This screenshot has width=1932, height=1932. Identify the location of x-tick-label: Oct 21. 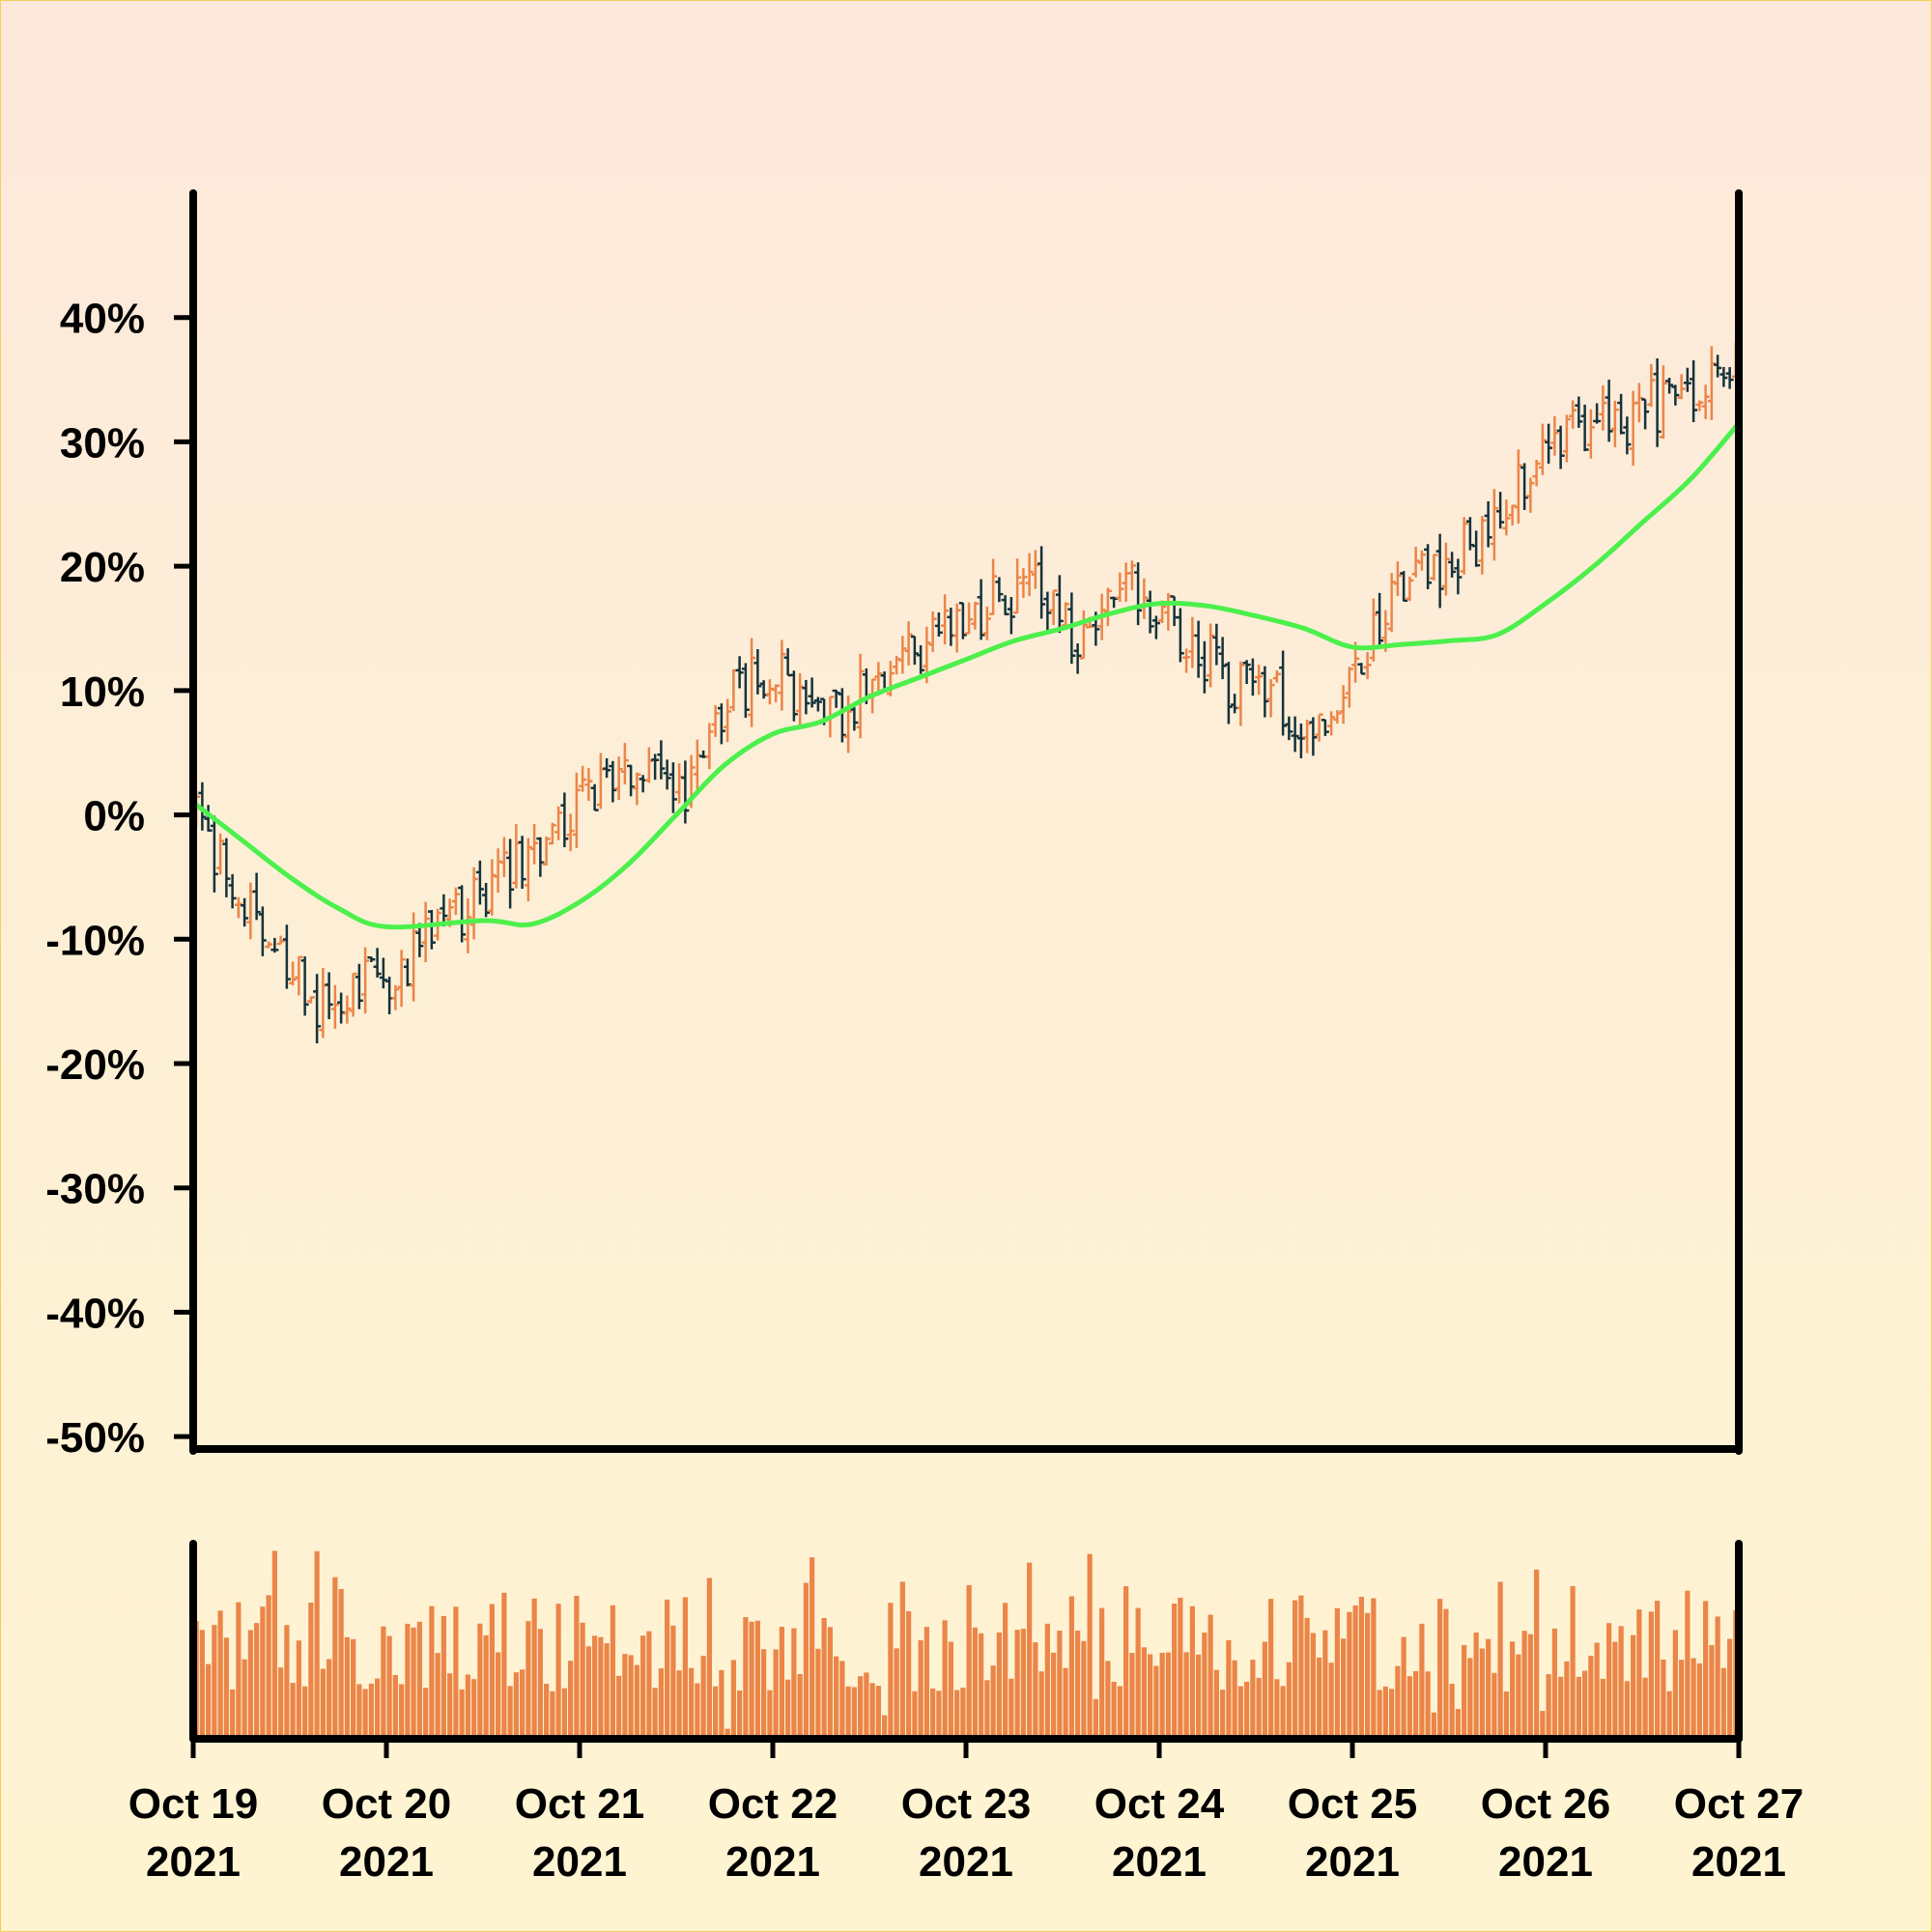
(580, 1804).